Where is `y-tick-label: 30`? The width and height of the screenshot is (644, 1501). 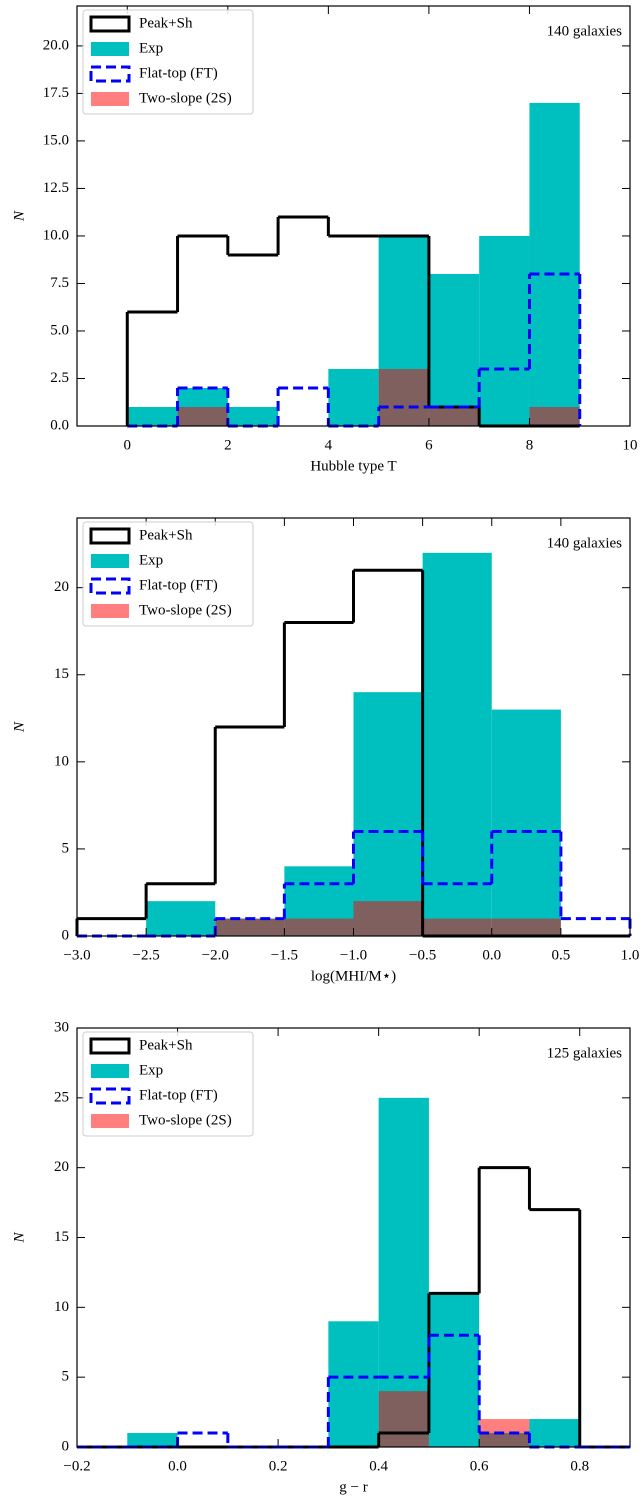 y-tick-label: 30 is located at coordinates (61, 1027).